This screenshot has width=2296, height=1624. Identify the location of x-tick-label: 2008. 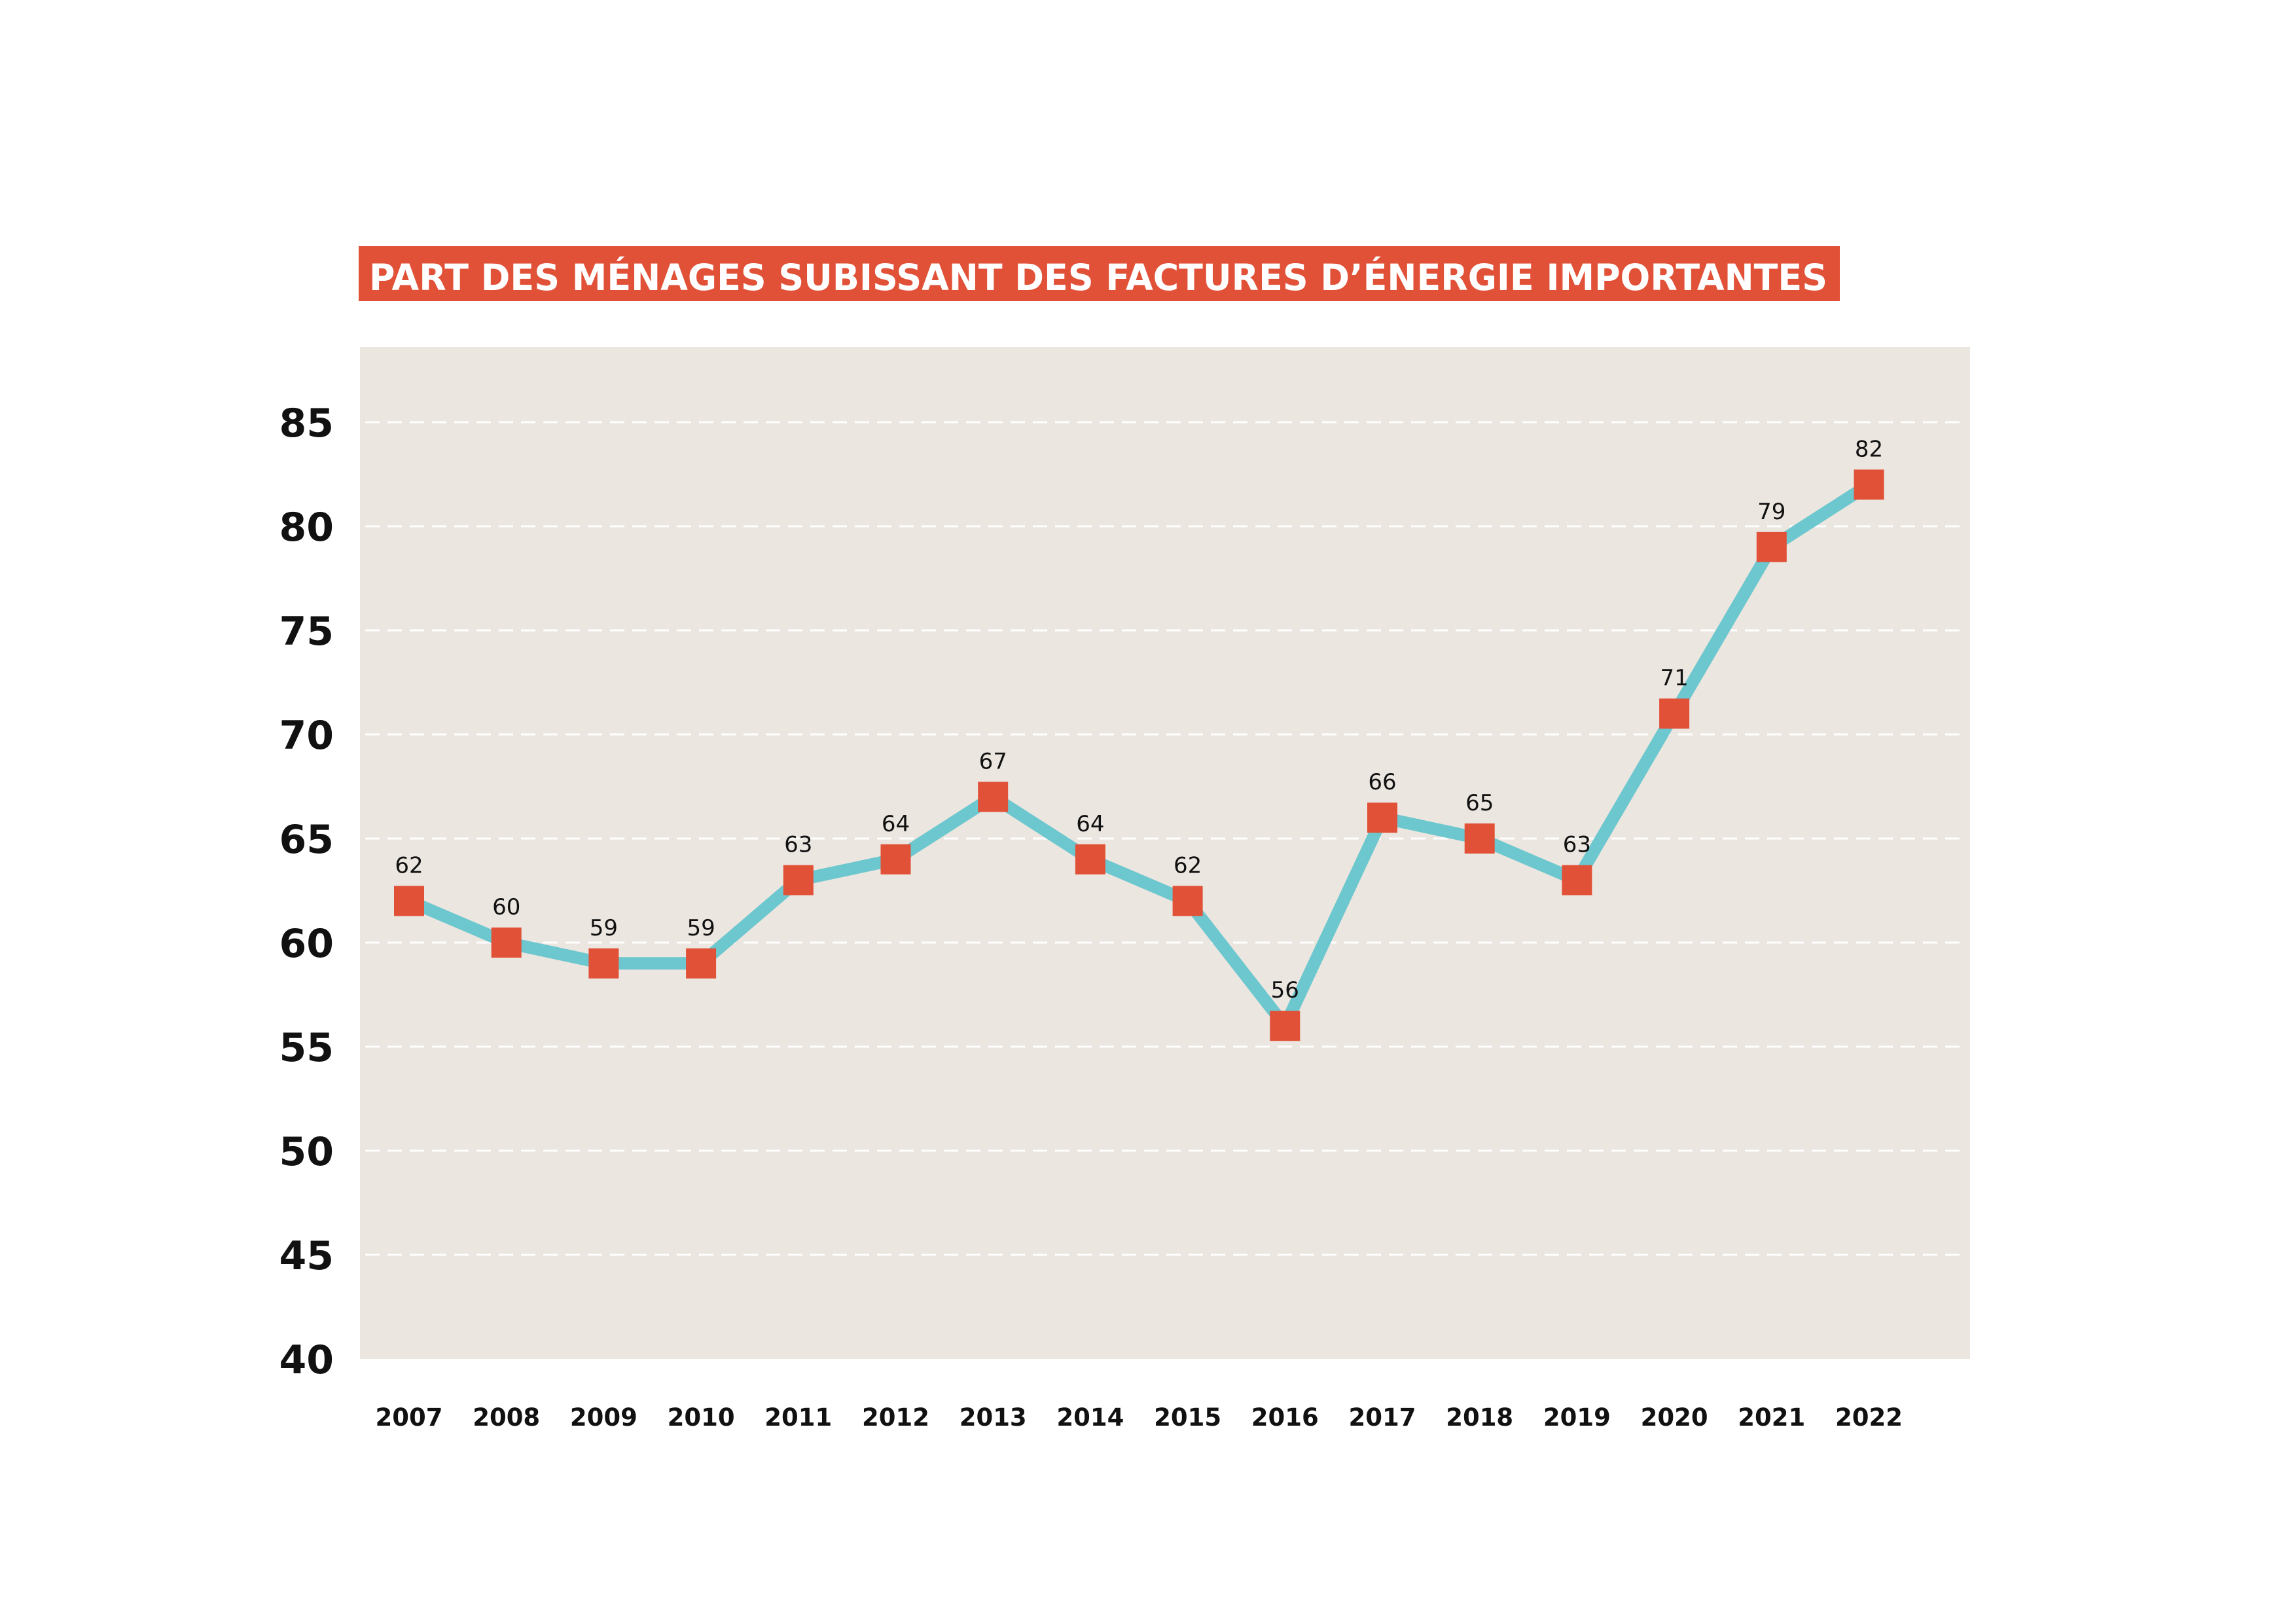
(506, 1417).